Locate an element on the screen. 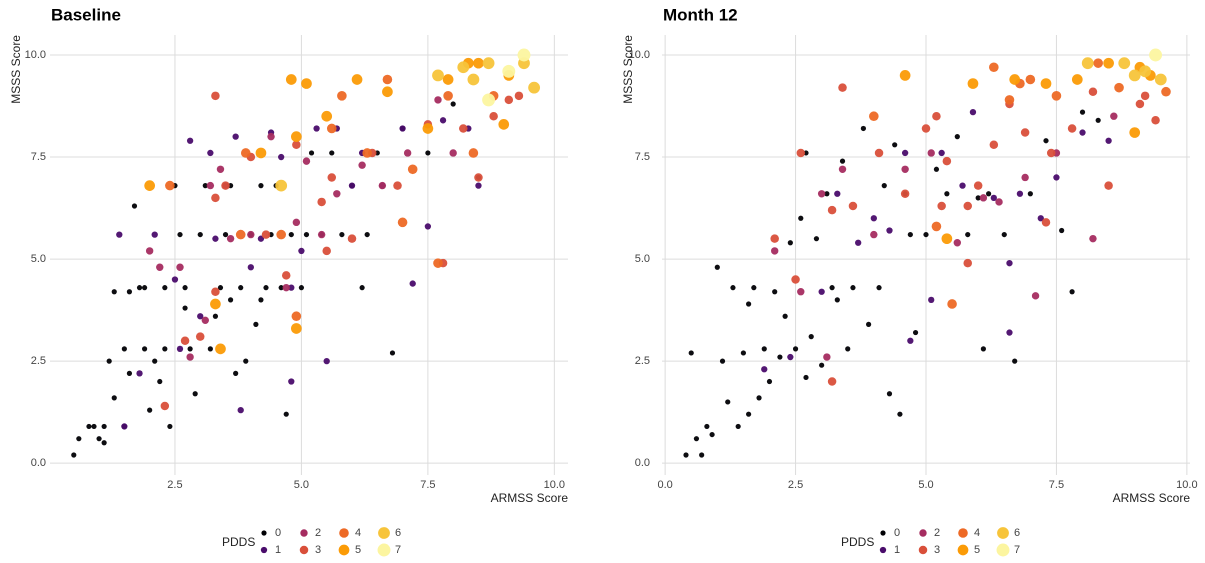 This screenshot has height=563, width=1205. legend-label: 7 is located at coordinates (1017, 550).